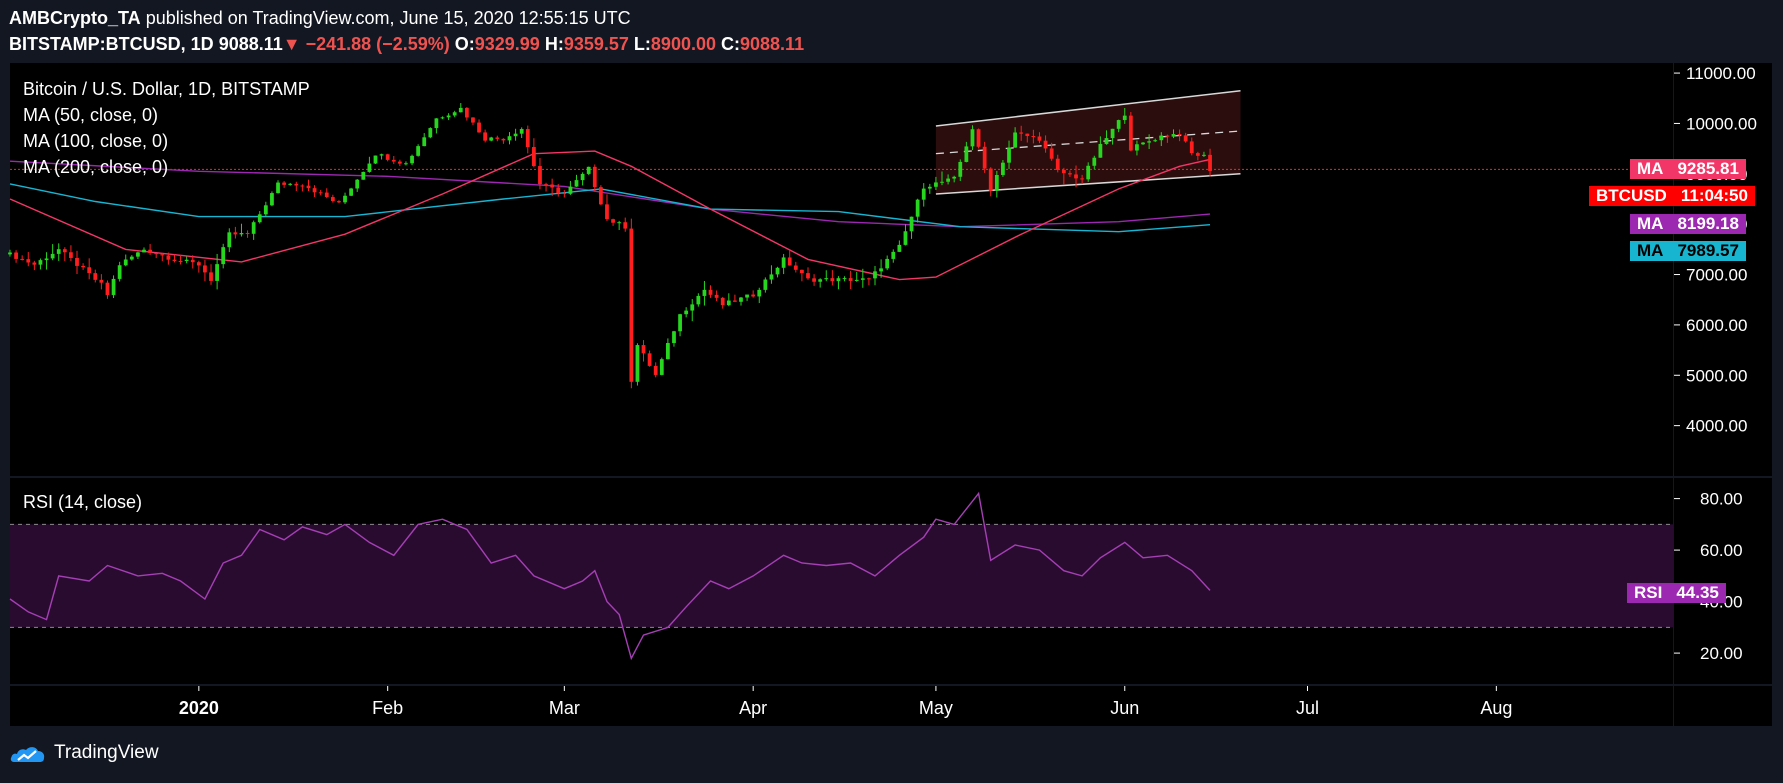 The image size is (1783, 783). I want to click on time-tick-label: May, so click(936, 708).